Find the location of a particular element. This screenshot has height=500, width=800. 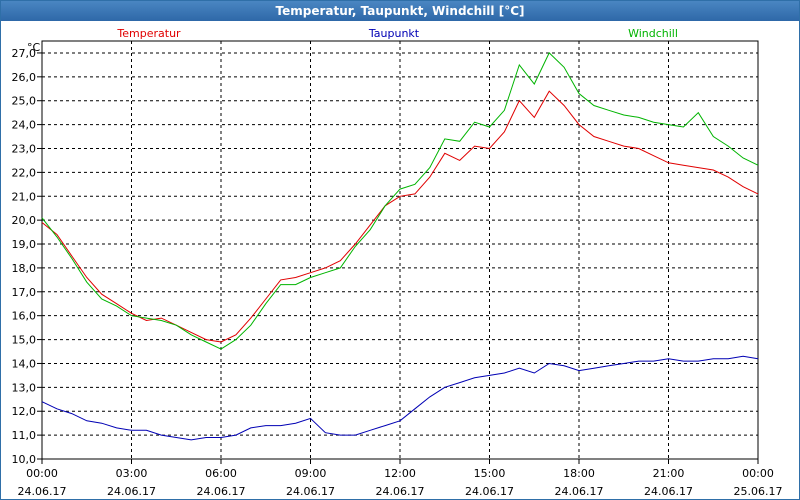

legend-temperatur: Temperatur is located at coordinates (148, 33).